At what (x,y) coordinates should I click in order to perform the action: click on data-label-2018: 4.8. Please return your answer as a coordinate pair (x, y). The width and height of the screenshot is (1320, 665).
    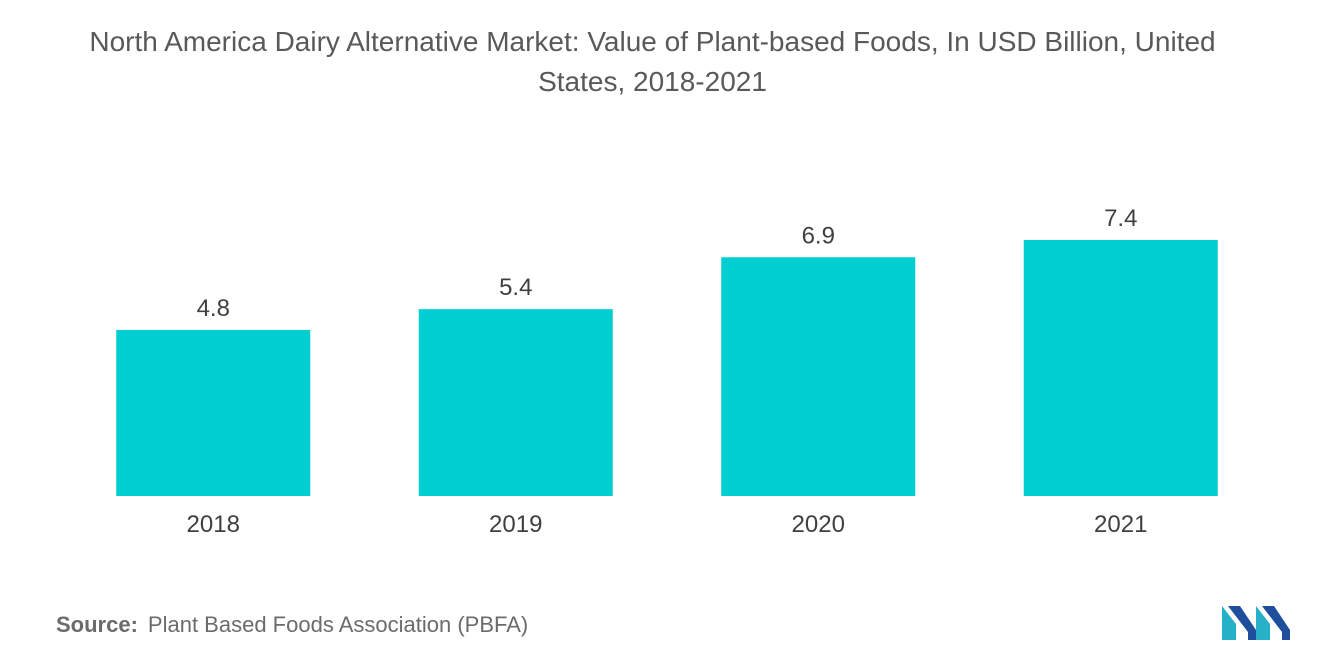
    Looking at the image, I should click on (213, 308).